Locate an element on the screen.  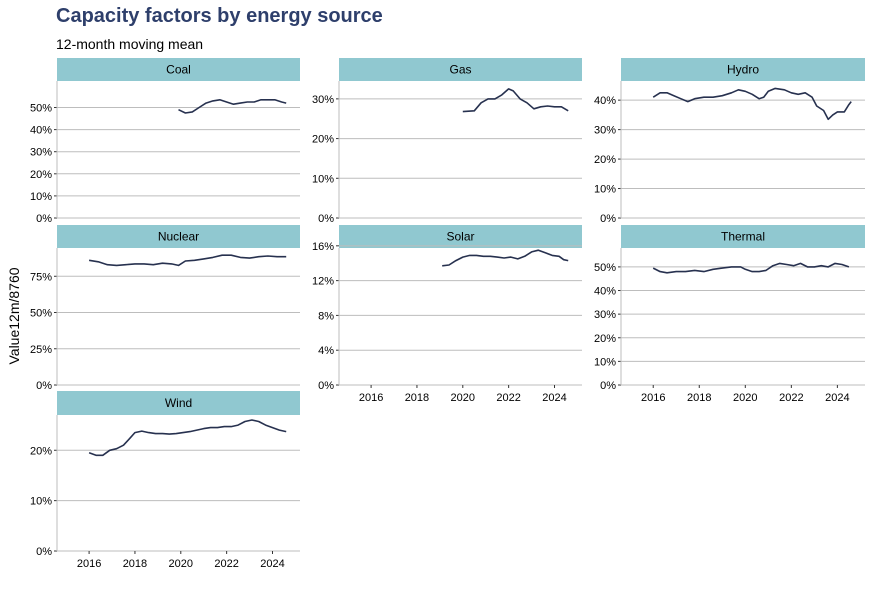
strip-thermal is located at coordinates (743, 236).